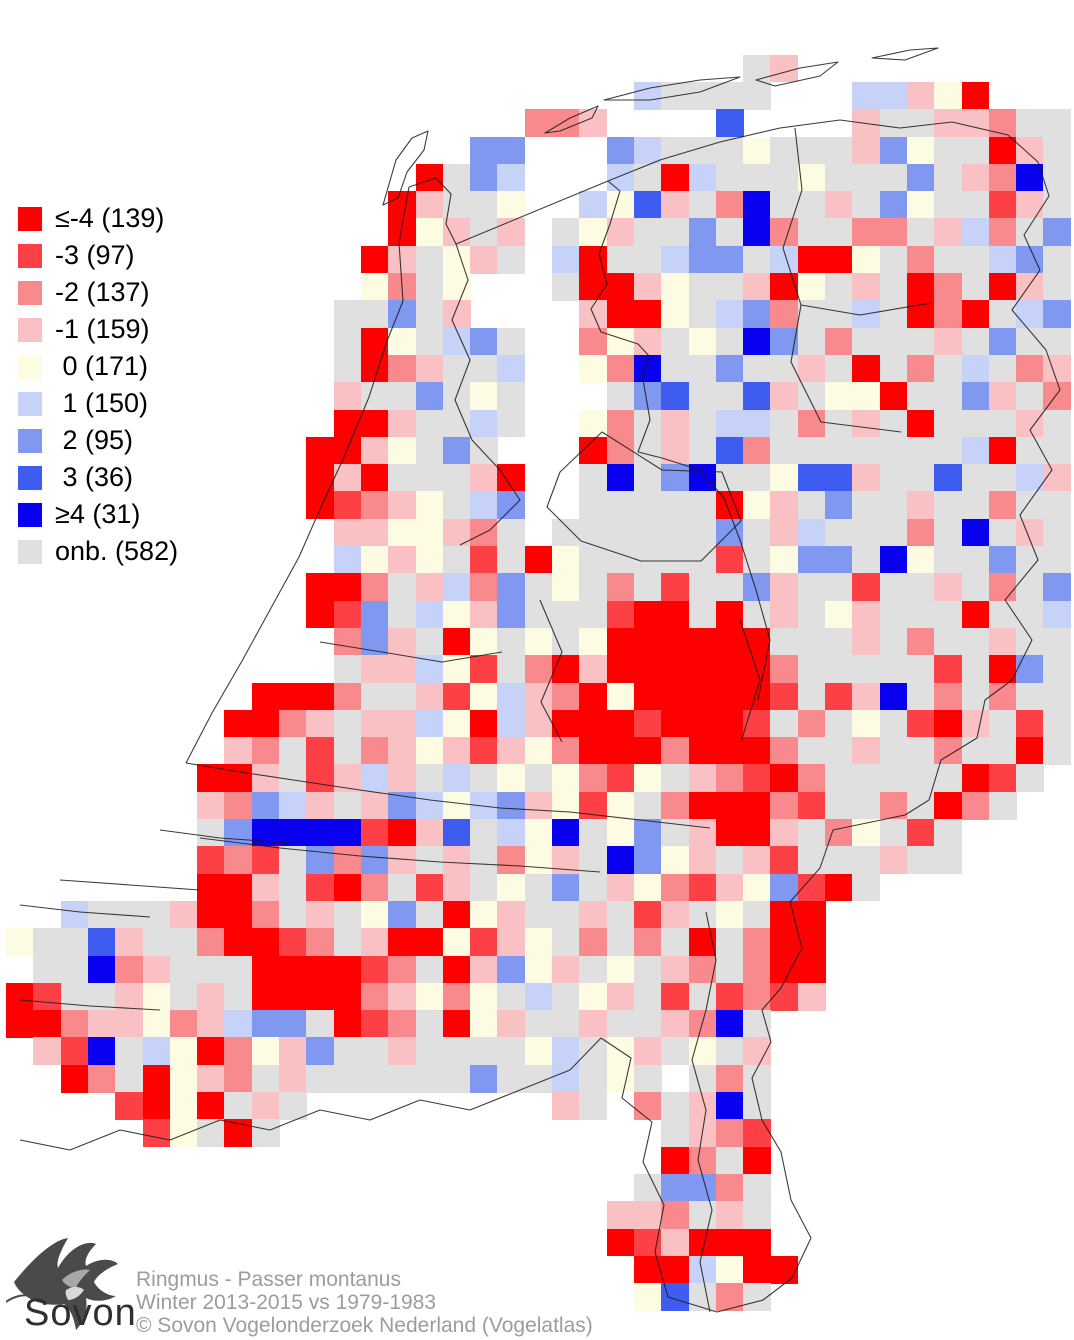  What do you see at coordinates (98, 292) in the screenshot?
I see `legend-item: -2 (137)` at bounding box center [98, 292].